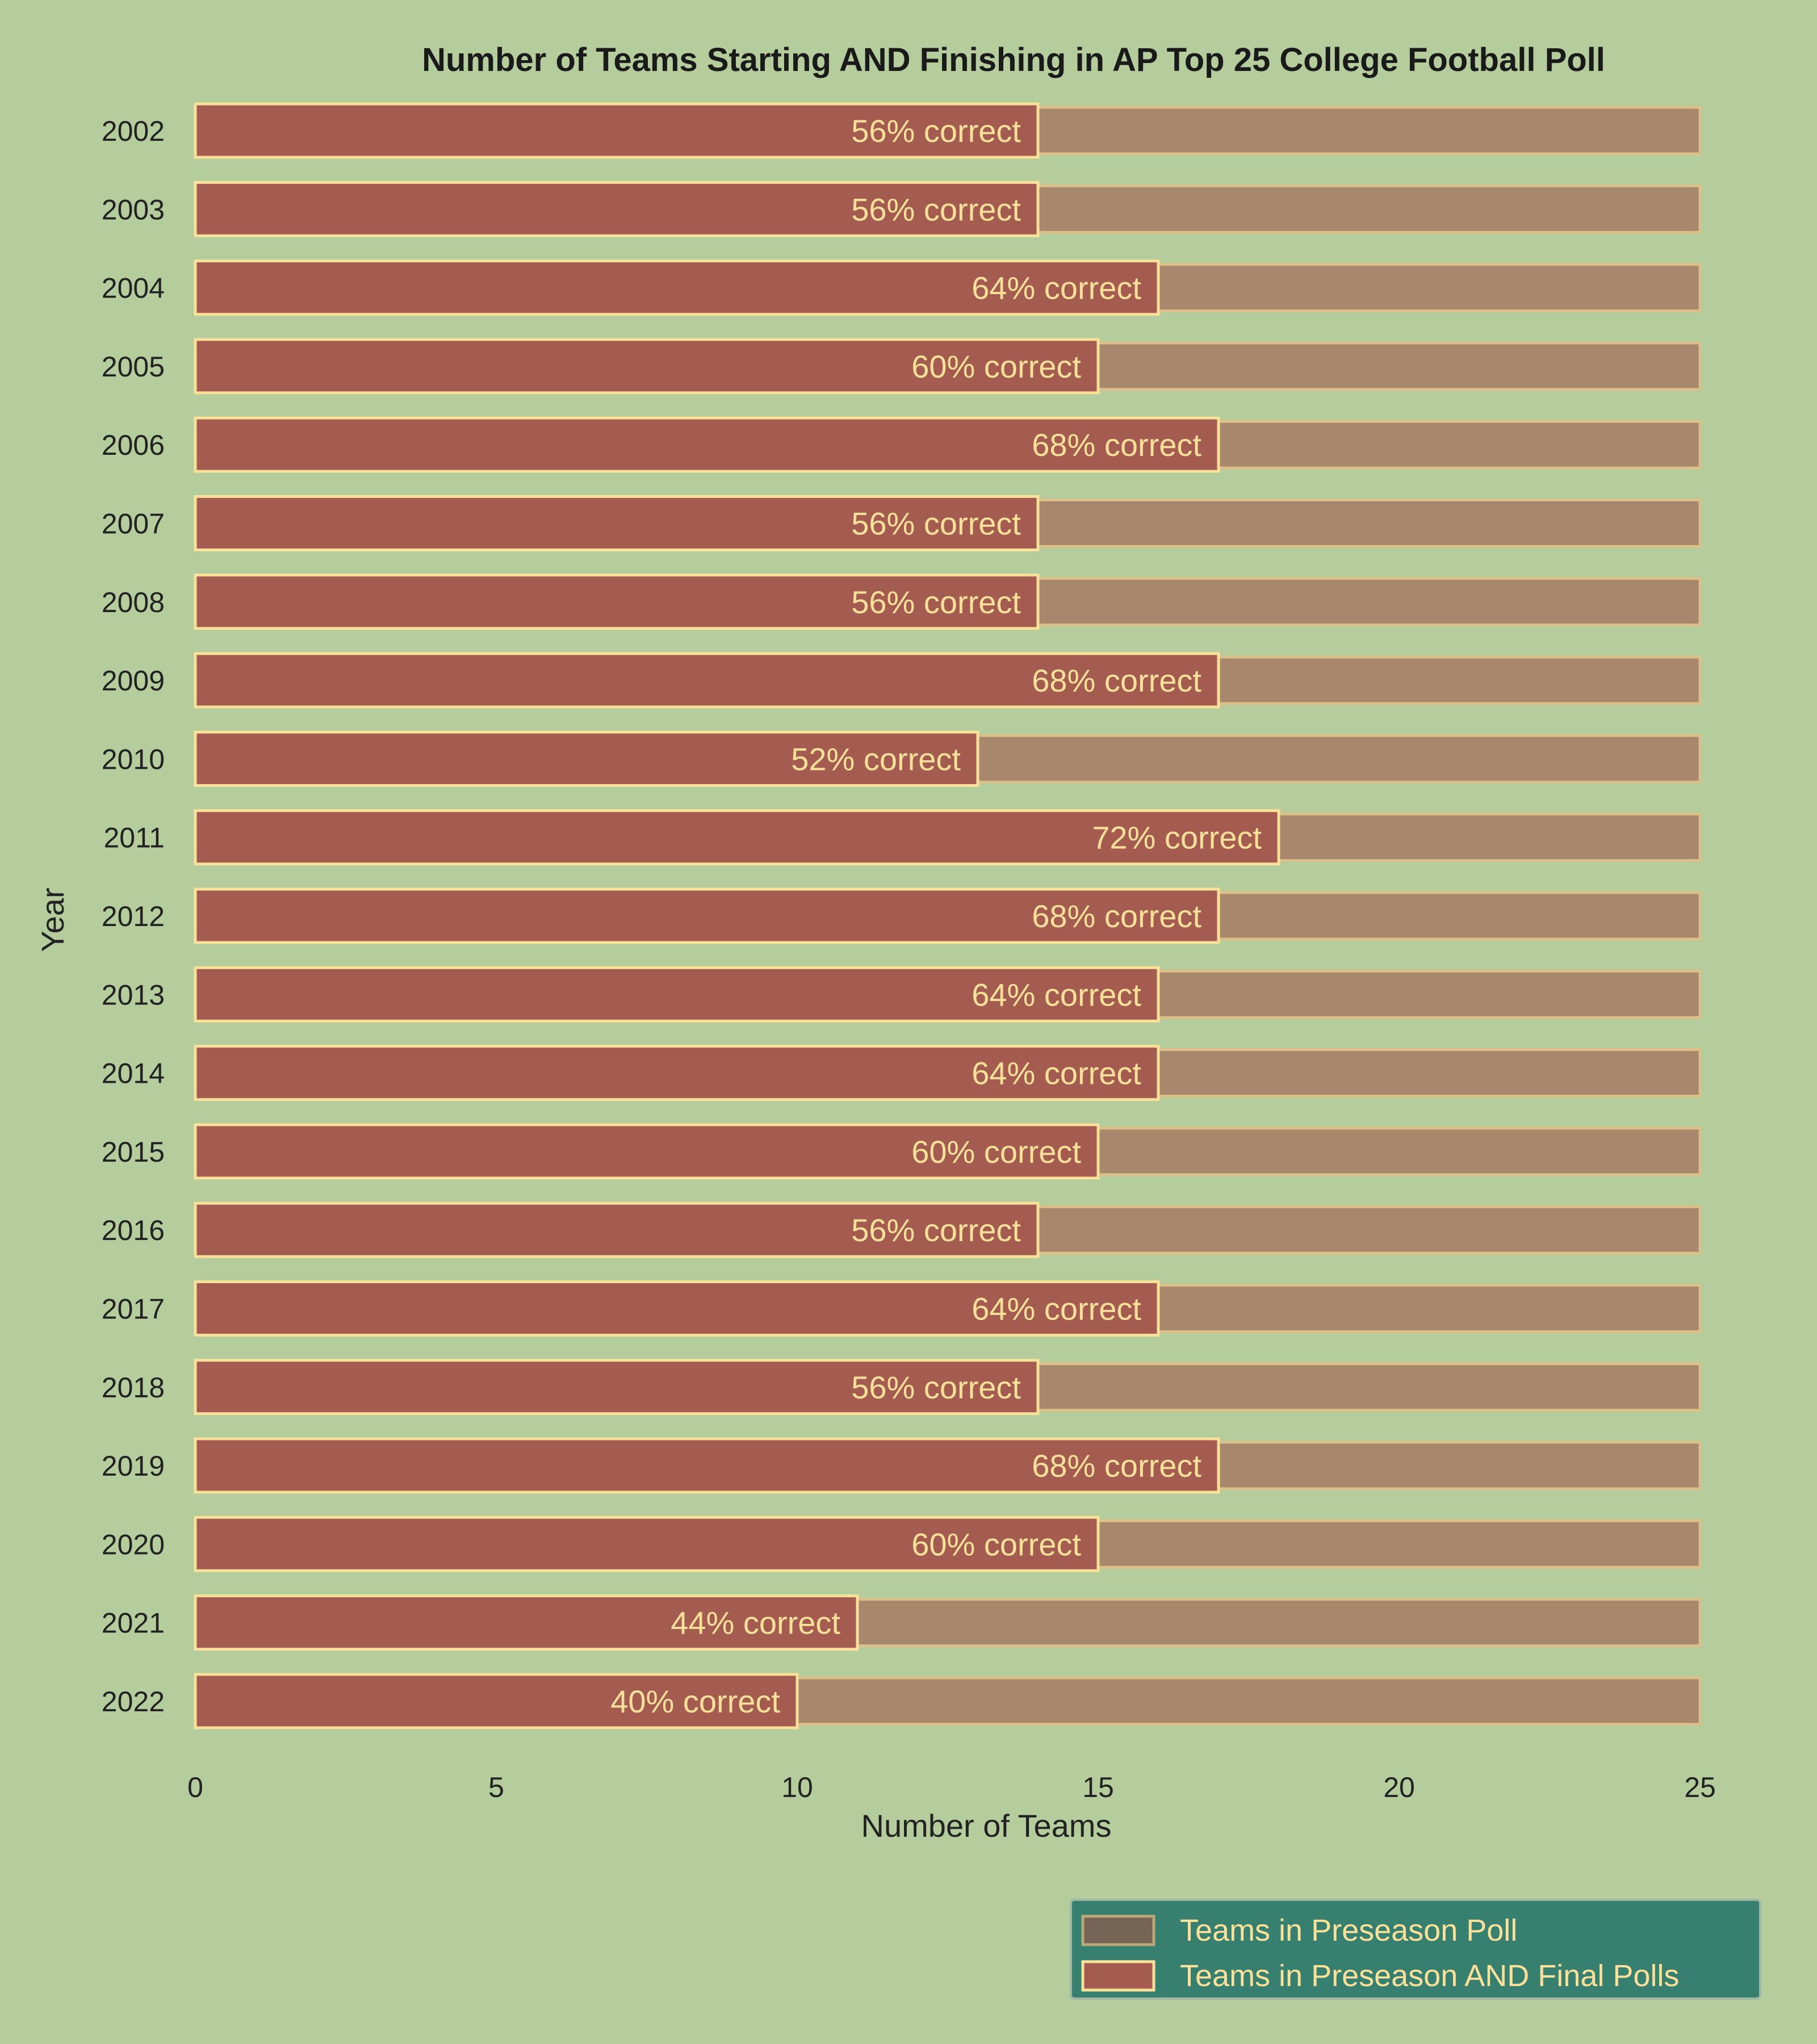 This screenshot has width=1817, height=2044. What do you see at coordinates (1118, 1931) in the screenshot?
I see `legend-swatch-preseason` at bounding box center [1118, 1931].